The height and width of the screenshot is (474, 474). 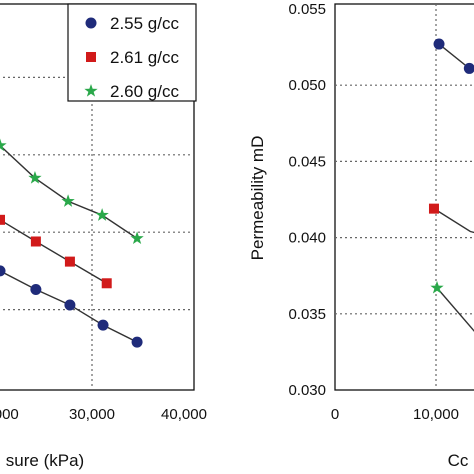 I want to click on right-series-1-point, so click(x=433, y=208).